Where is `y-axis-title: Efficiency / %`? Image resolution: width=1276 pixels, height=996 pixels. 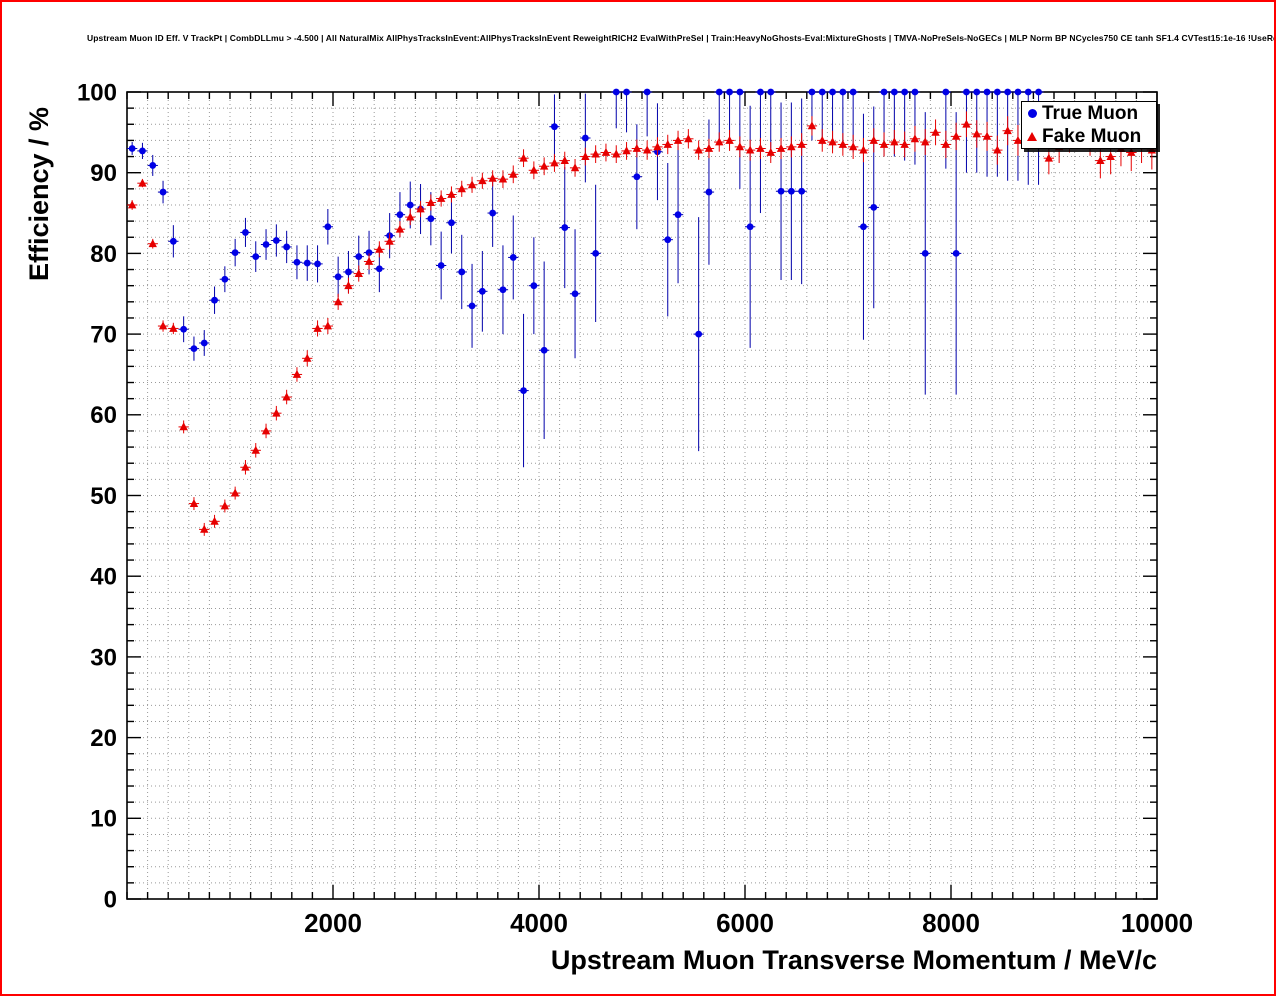 y-axis-title: Efficiency / % is located at coordinates (39, 194).